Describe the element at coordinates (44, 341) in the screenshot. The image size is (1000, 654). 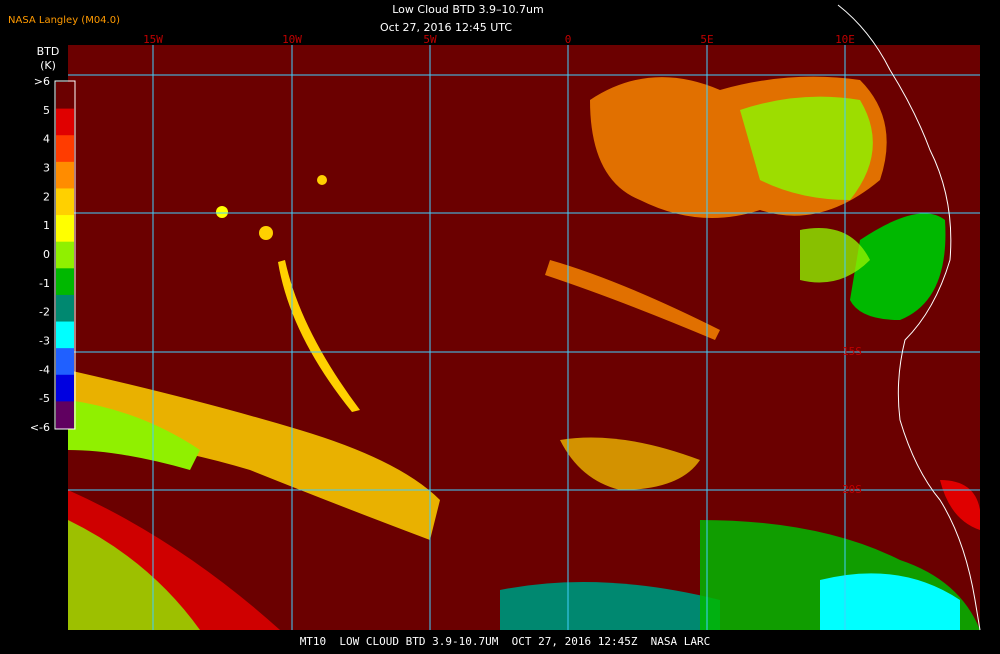
I see `colorbar-label: -3` at that location.